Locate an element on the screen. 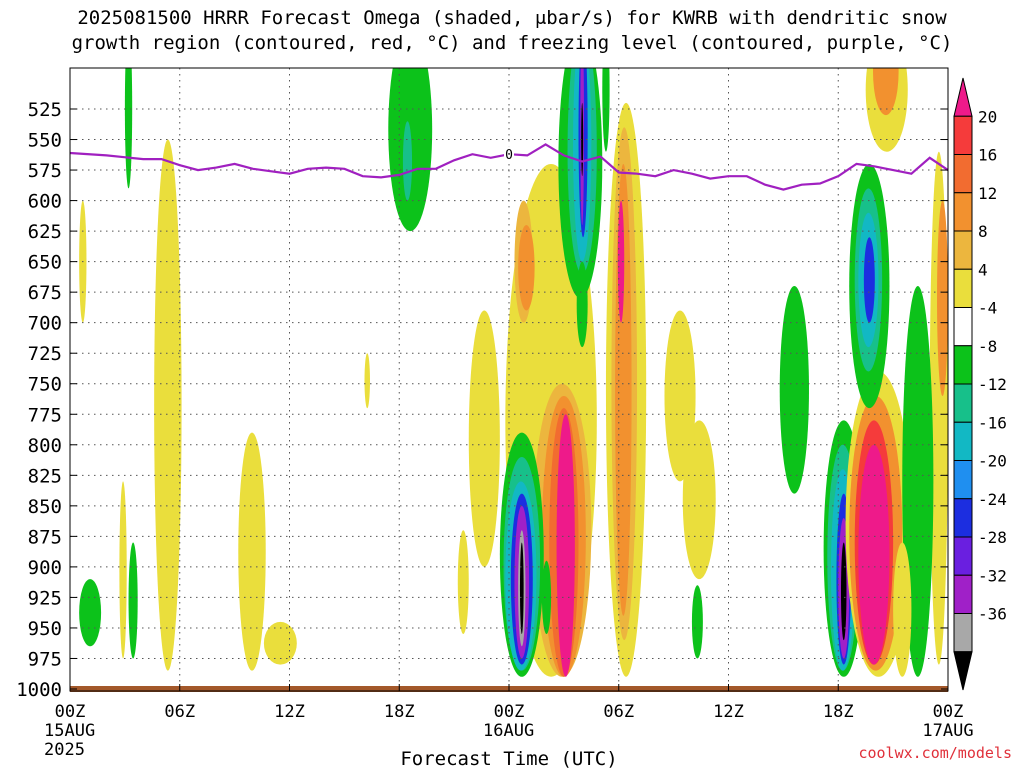  y-tick-label-875: 875 is located at coordinates (45, 537).